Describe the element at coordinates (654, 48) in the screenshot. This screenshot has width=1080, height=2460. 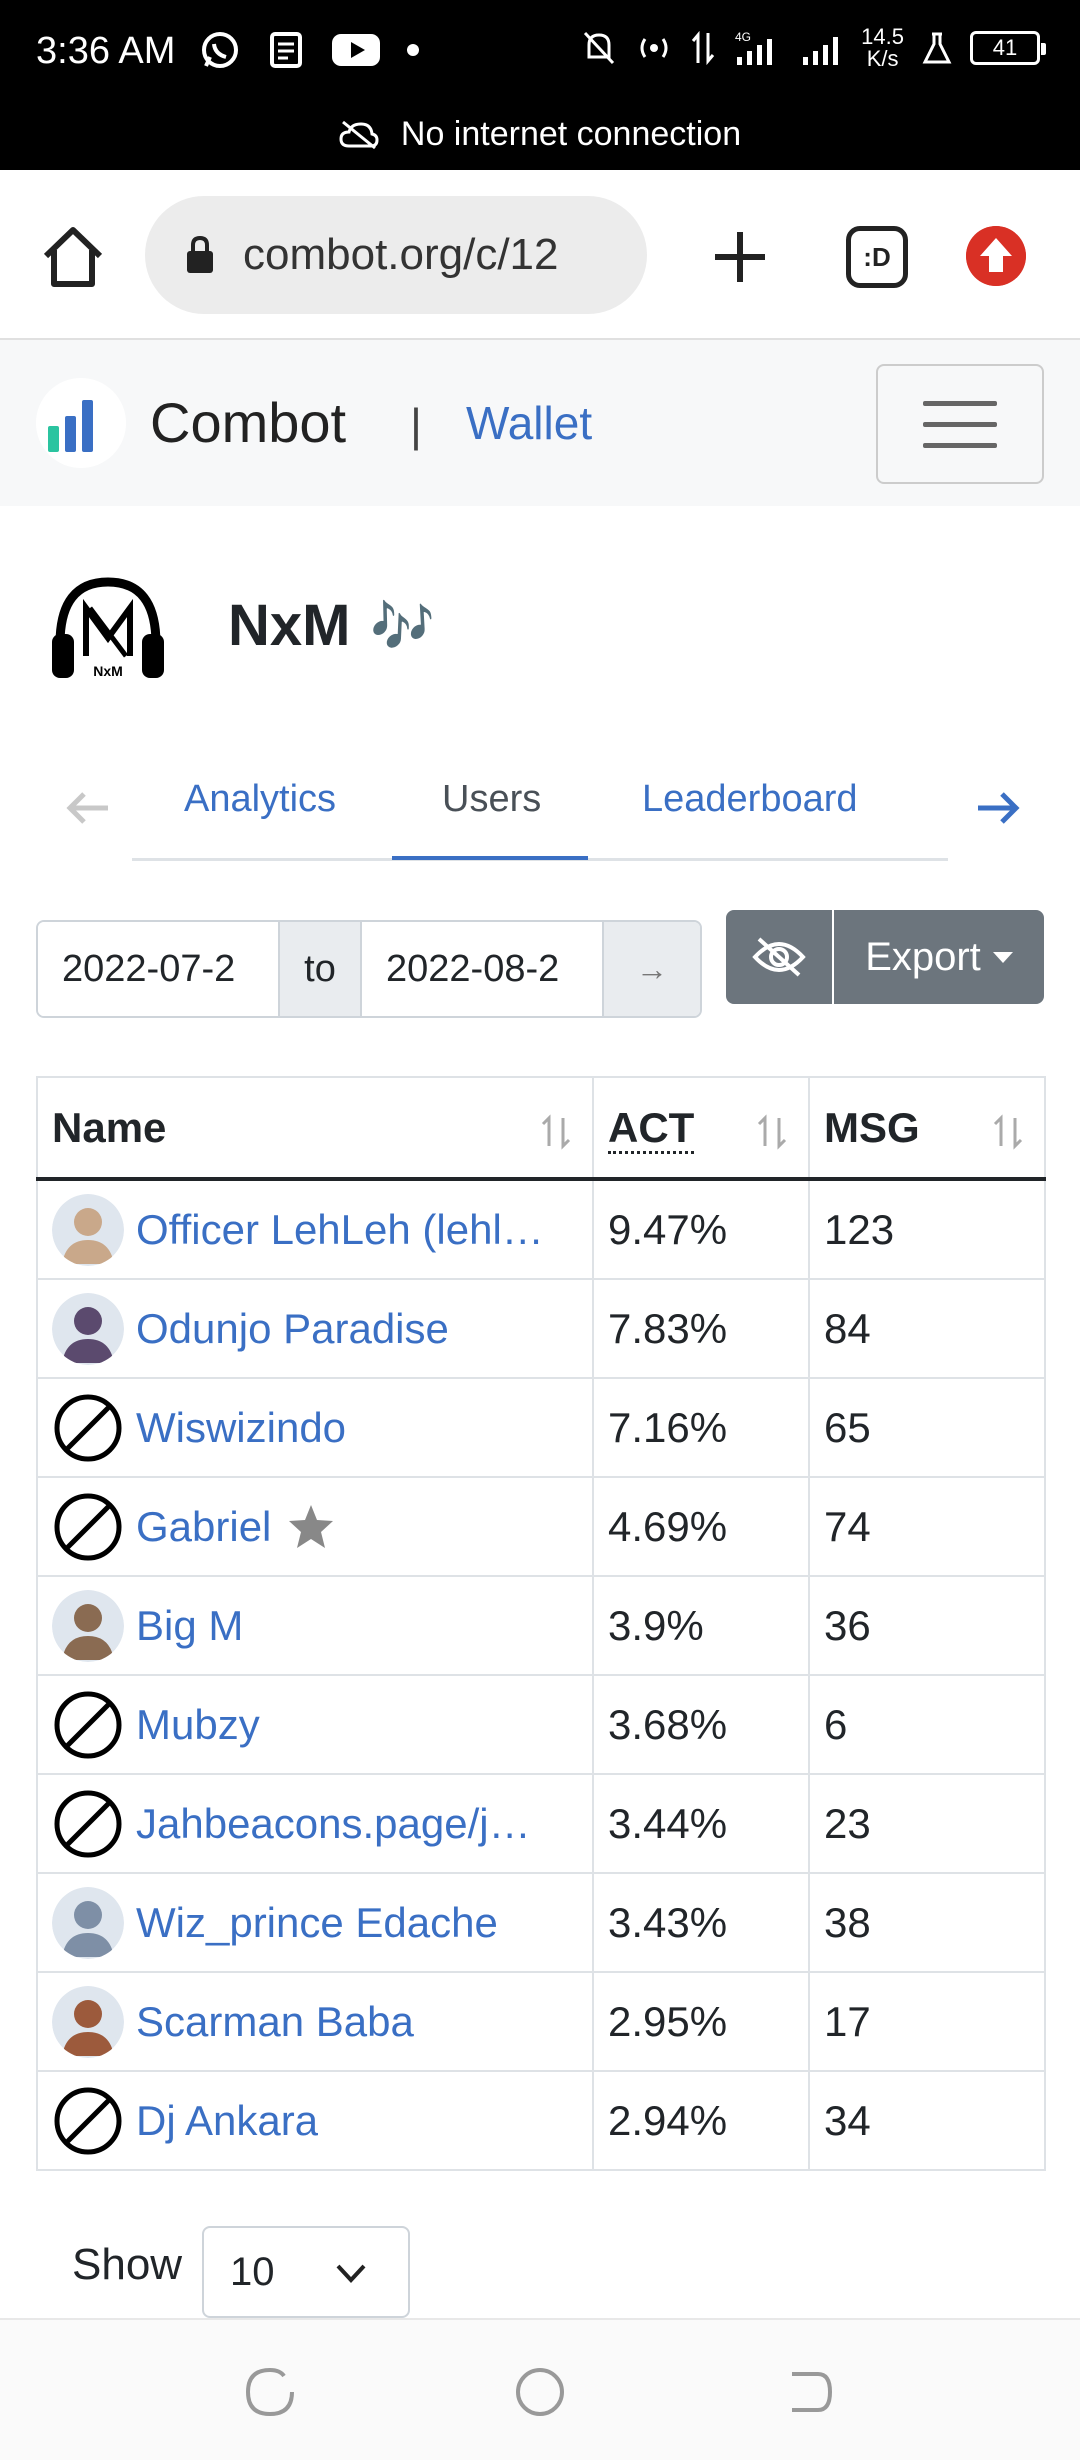
I see `hotspot-icon` at that location.